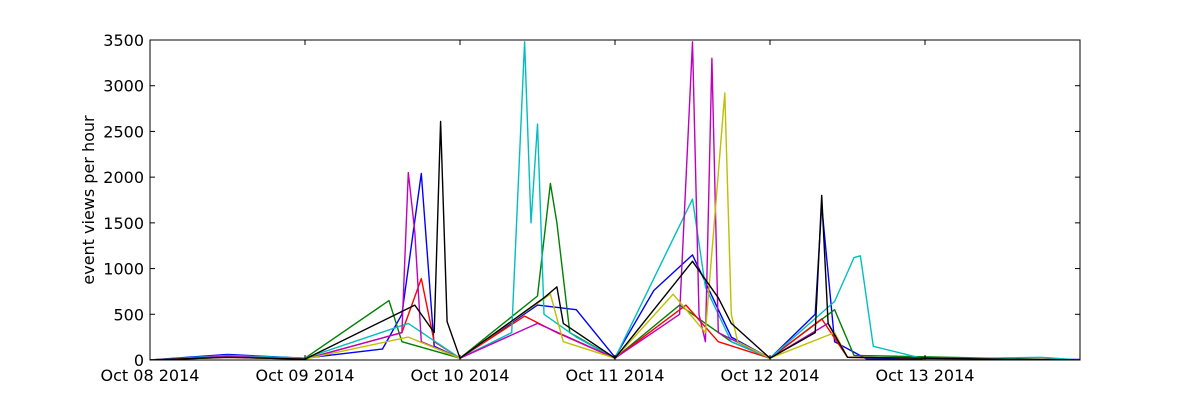 Image resolution: width=1200 pixels, height=400 pixels. Describe the element at coordinates (123, 131) in the screenshot. I see `y-tick-label: 2500` at that location.